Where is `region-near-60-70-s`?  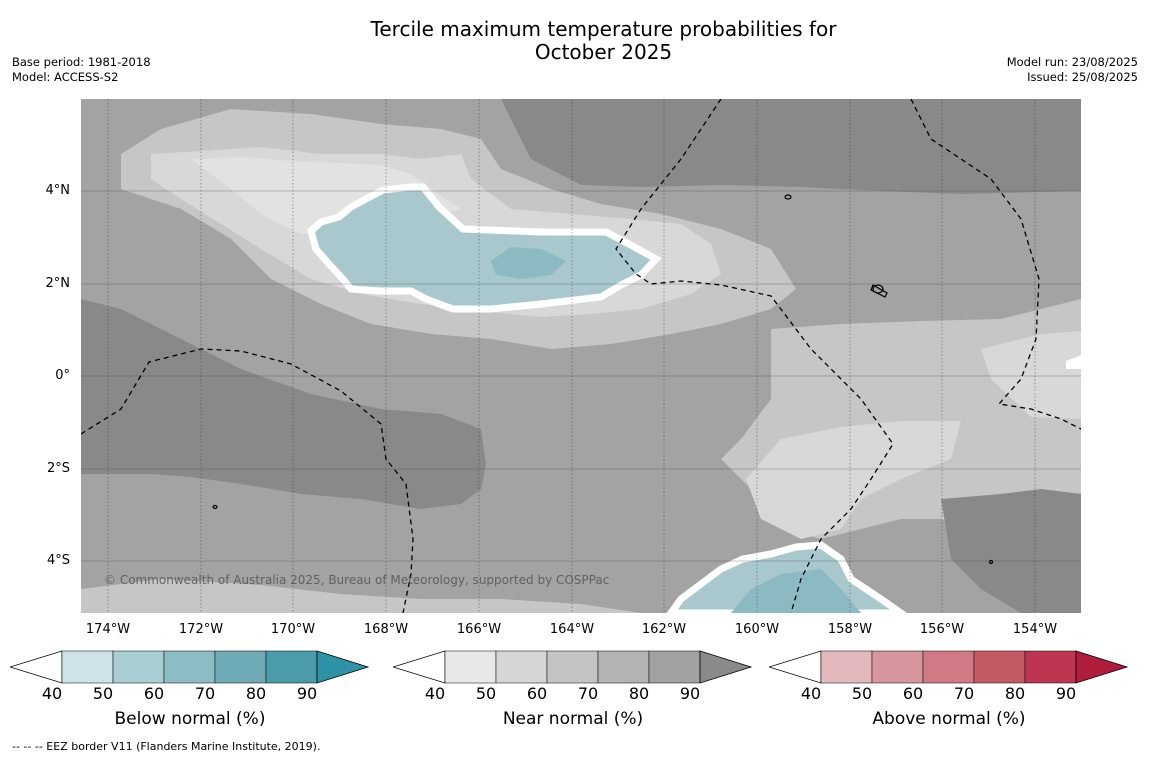 region-near-60-70-s is located at coordinates (361, 596).